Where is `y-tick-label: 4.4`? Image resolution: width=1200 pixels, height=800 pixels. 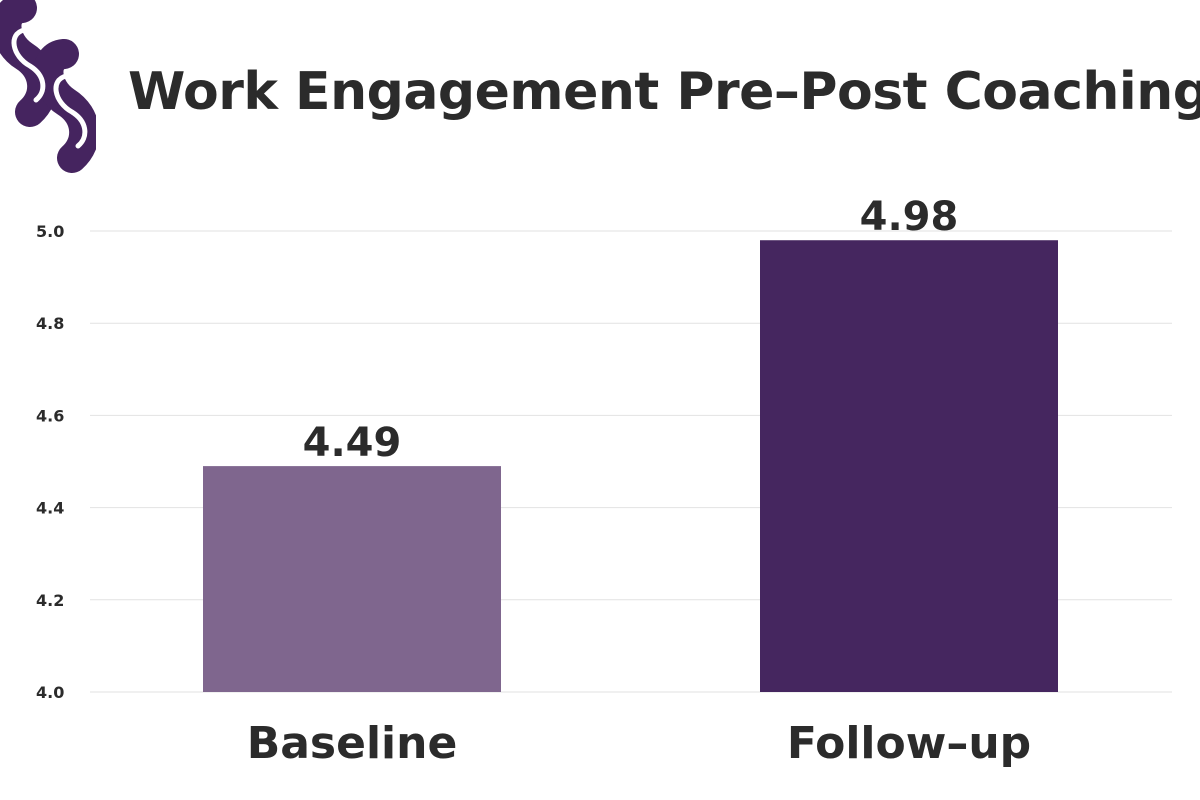 y-tick-label: 4.4 is located at coordinates (50, 508).